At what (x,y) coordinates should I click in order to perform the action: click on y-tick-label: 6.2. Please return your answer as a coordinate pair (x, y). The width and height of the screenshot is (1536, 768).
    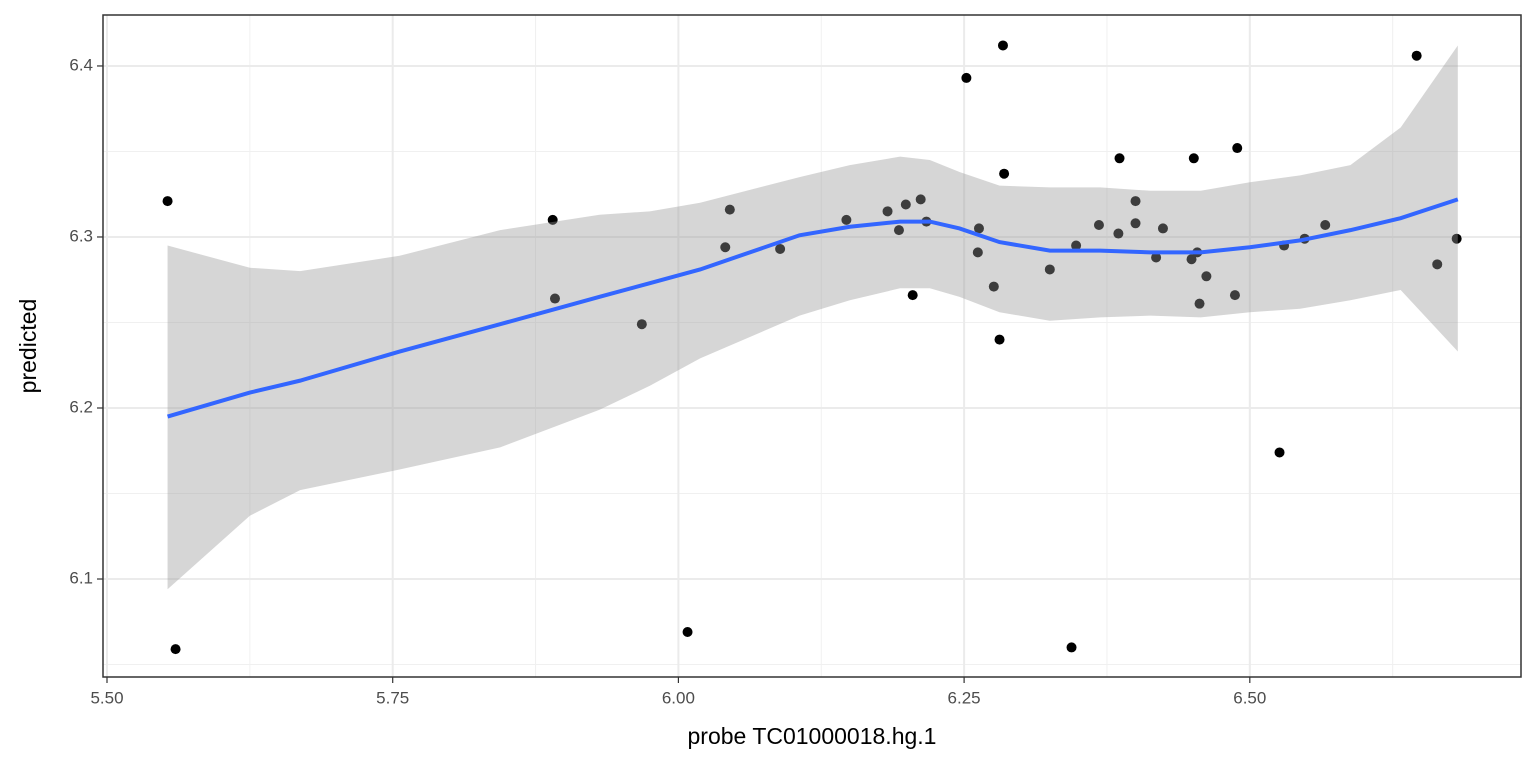
    Looking at the image, I should click on (81, 406).